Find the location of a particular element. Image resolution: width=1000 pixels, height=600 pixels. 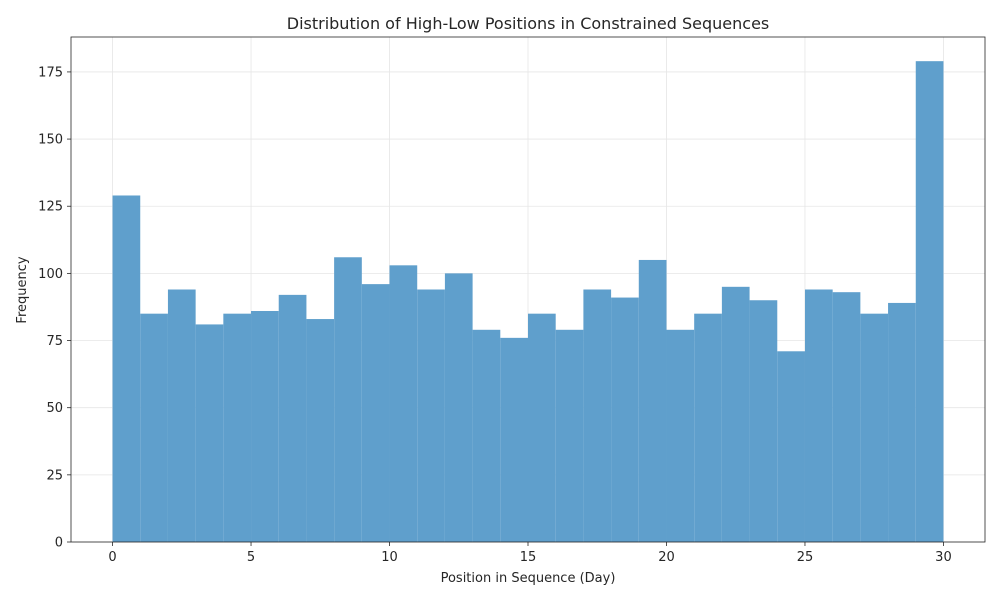

x-tick-label: 10 is located at coordinates (389, 557).